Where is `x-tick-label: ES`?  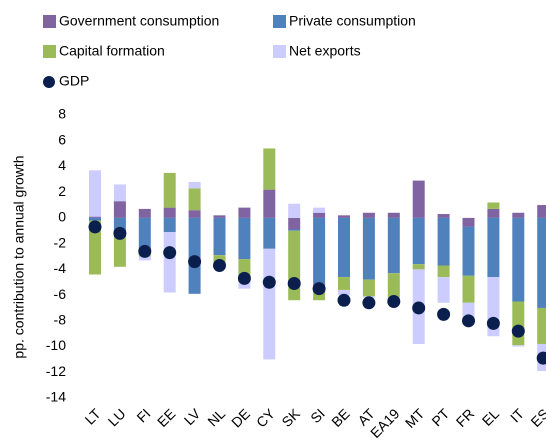
x-tick-label: ES is located at coordinates (536, 417).